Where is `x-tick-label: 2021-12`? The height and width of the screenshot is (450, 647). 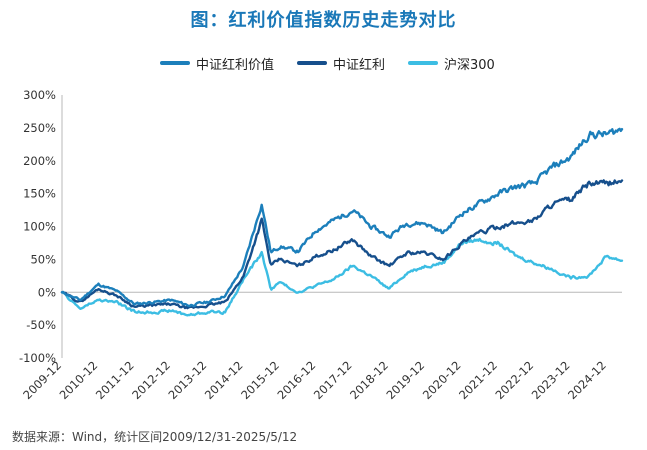
x-tick-label: 2021-12 is located at coordinates (478, 380).